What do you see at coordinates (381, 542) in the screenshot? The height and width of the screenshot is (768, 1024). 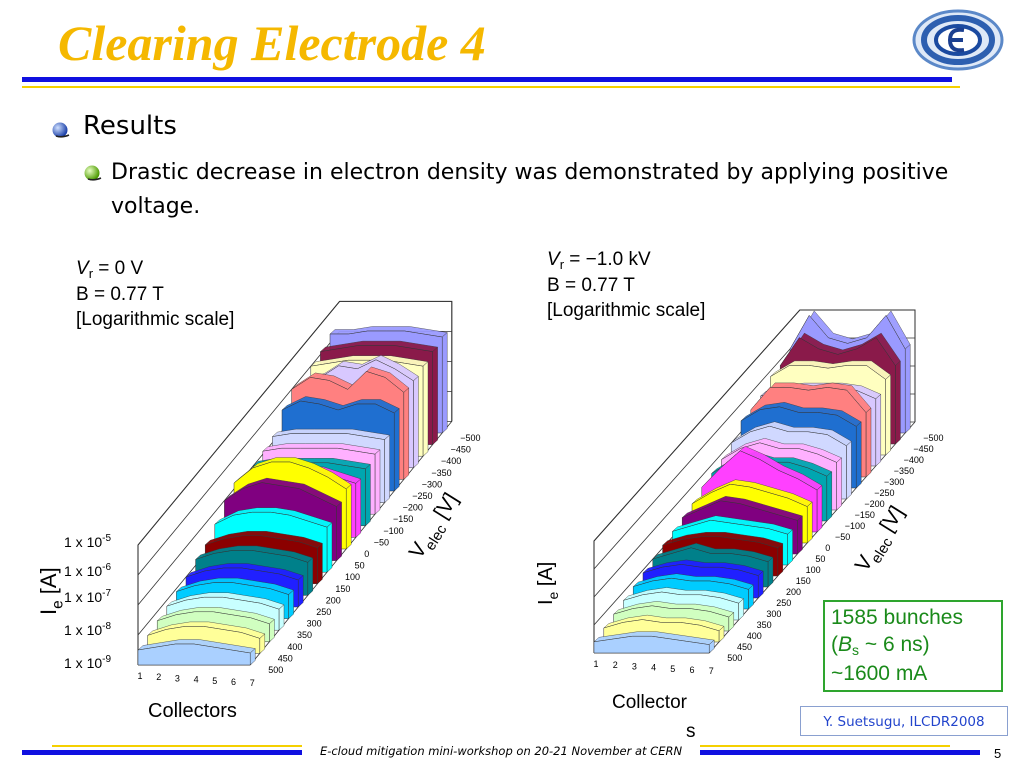 I see `z-tick: −50` at bounding box center [381, 542].